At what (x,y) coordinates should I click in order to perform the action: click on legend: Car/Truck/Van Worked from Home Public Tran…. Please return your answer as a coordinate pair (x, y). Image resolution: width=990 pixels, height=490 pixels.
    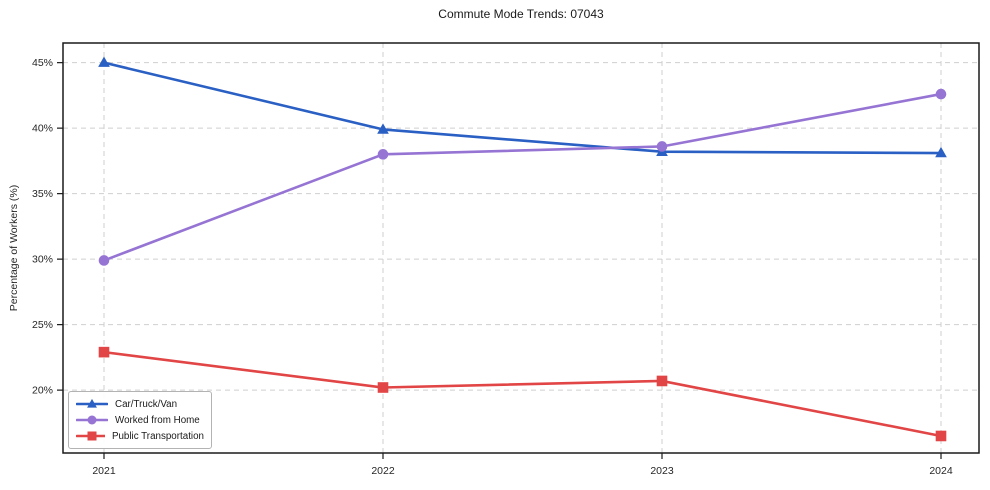
    Looking at the image, I should click on (140, 420).